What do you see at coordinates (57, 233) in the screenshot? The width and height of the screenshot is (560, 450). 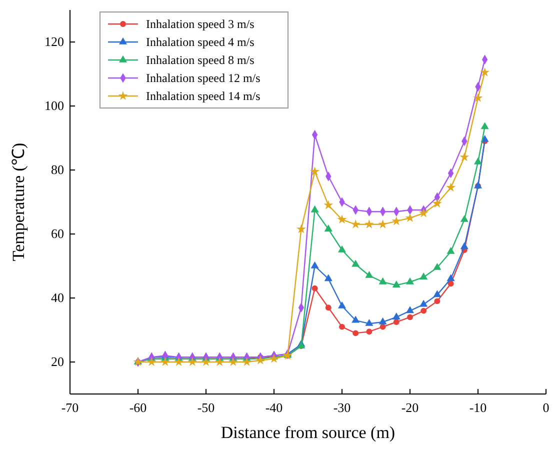 I see `y-tick-label: 60` at bounding box center [57, 233].